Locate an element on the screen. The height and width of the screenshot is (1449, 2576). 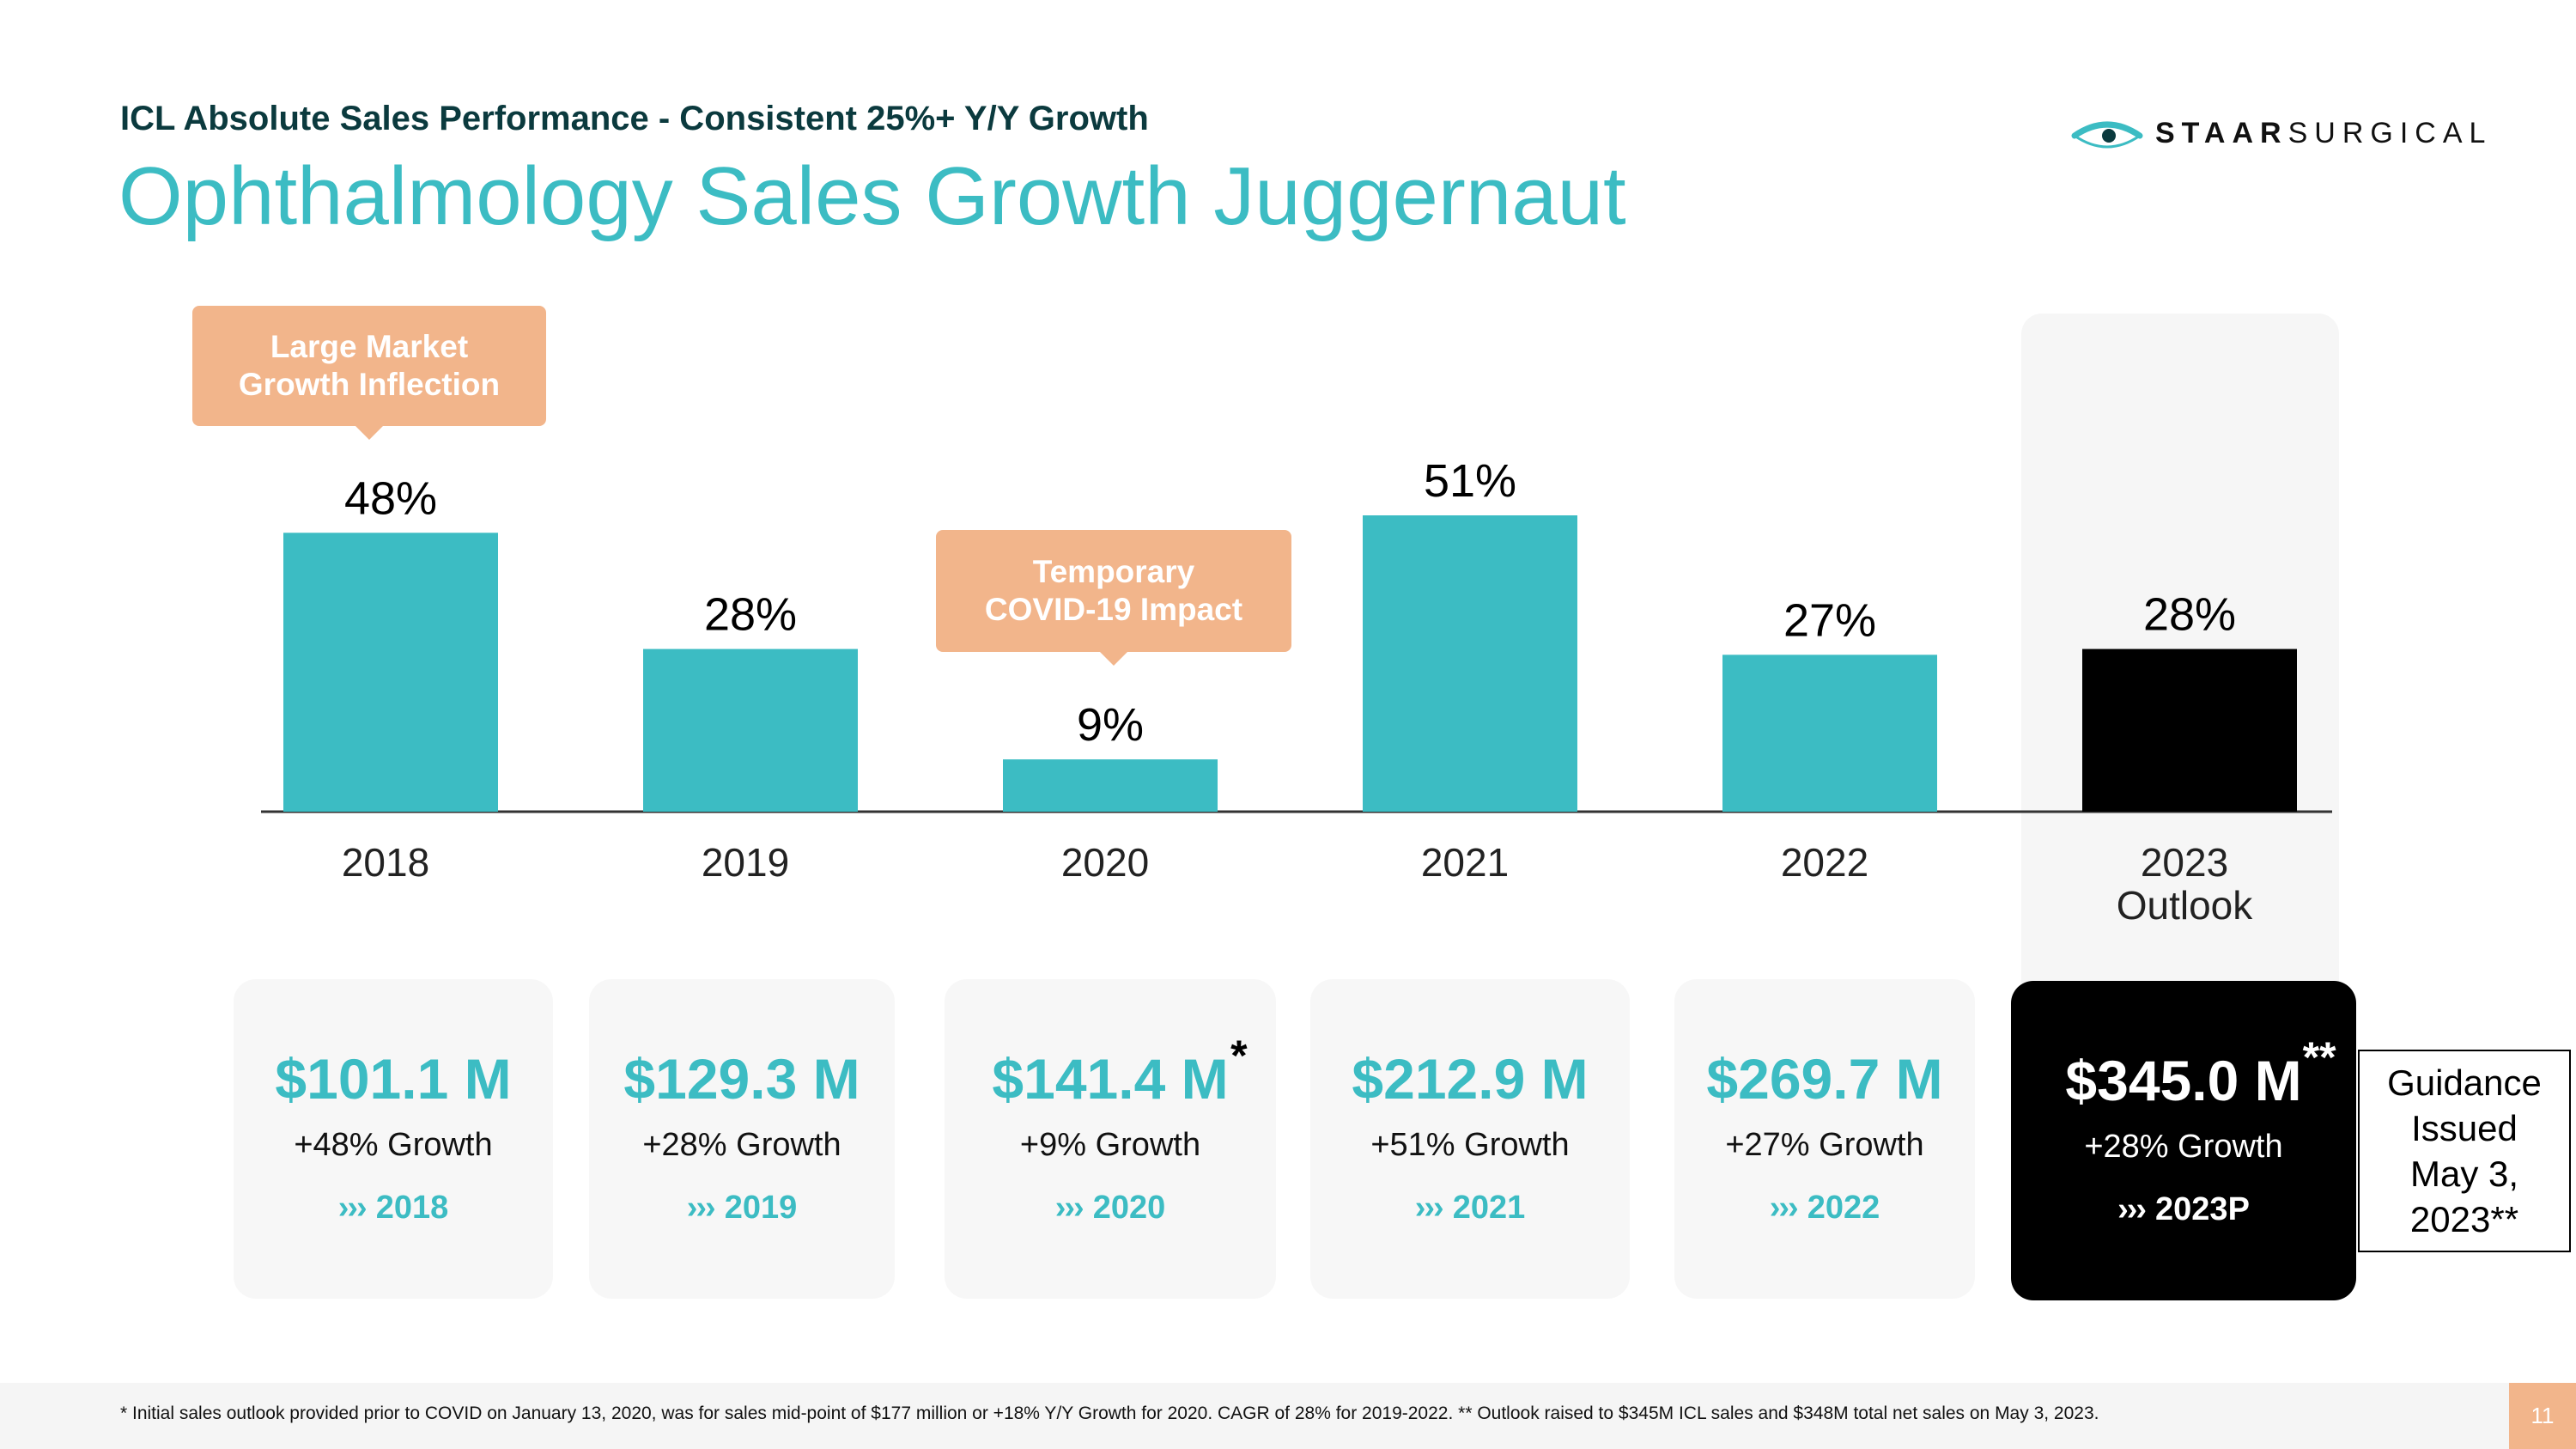
callout-large-market-pointer is located at coordinates (369, 433).